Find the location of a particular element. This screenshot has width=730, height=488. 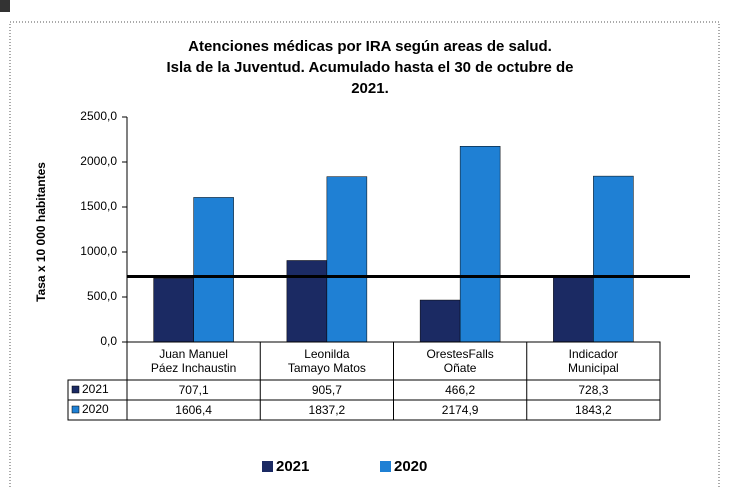

table-cell: 1837,2 is located at coordinates (327, 410).